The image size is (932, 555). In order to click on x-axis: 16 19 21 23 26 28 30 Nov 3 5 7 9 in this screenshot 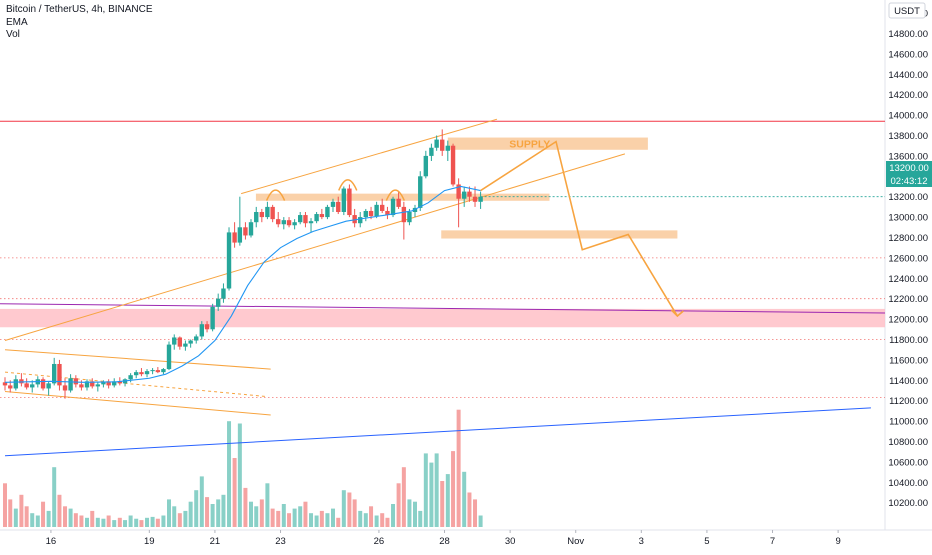, I will do `click(443, 538)`.